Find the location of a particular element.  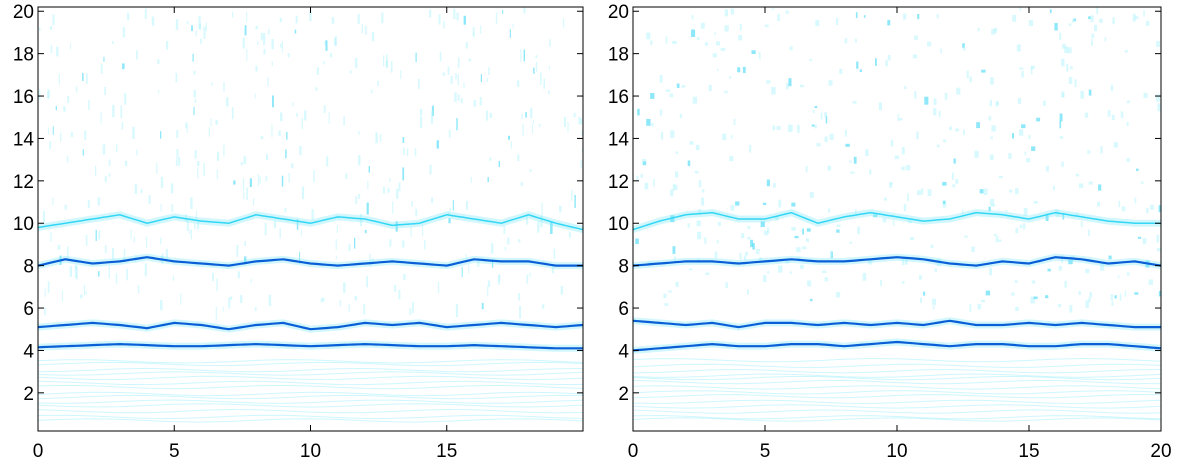

y-tick-label: 2 is located at coordinates (28, 394).